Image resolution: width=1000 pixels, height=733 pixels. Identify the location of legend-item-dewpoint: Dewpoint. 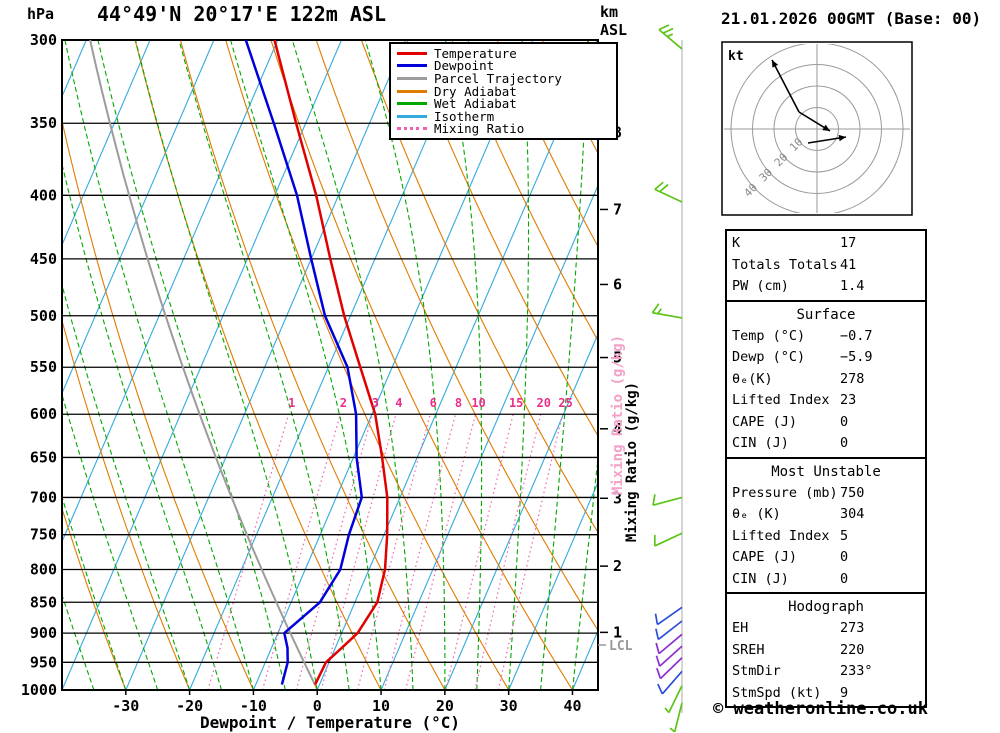
(504, 65).